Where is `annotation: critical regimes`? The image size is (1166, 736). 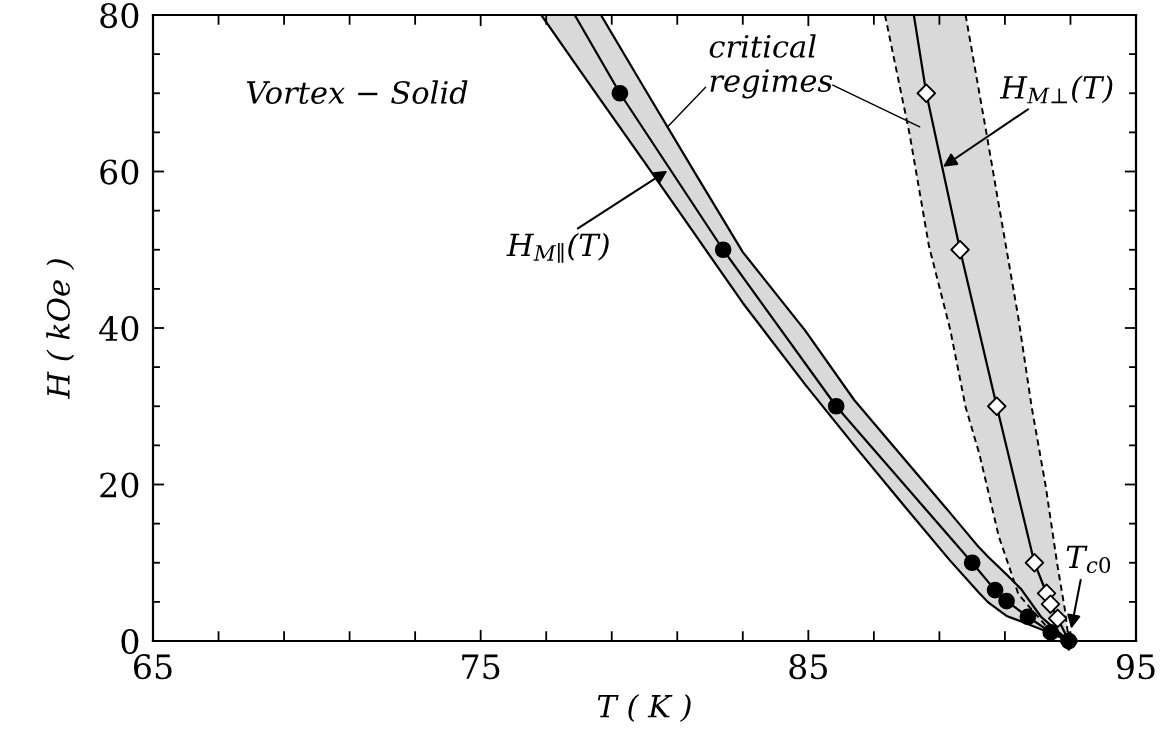
annotation: critical regimes is located at coordinates (771, 66).